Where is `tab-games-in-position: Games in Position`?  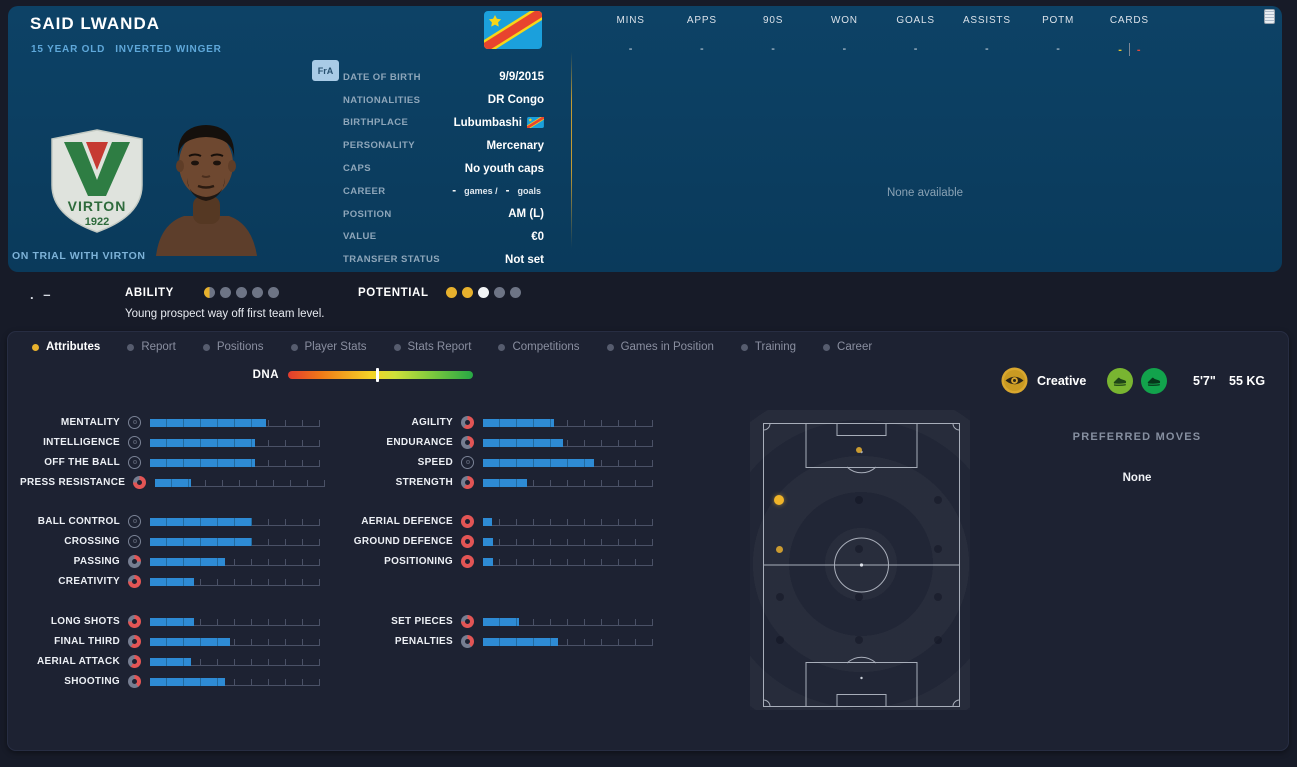
tab-games-in-position: Games in Position is located at coordinates (660, 347).